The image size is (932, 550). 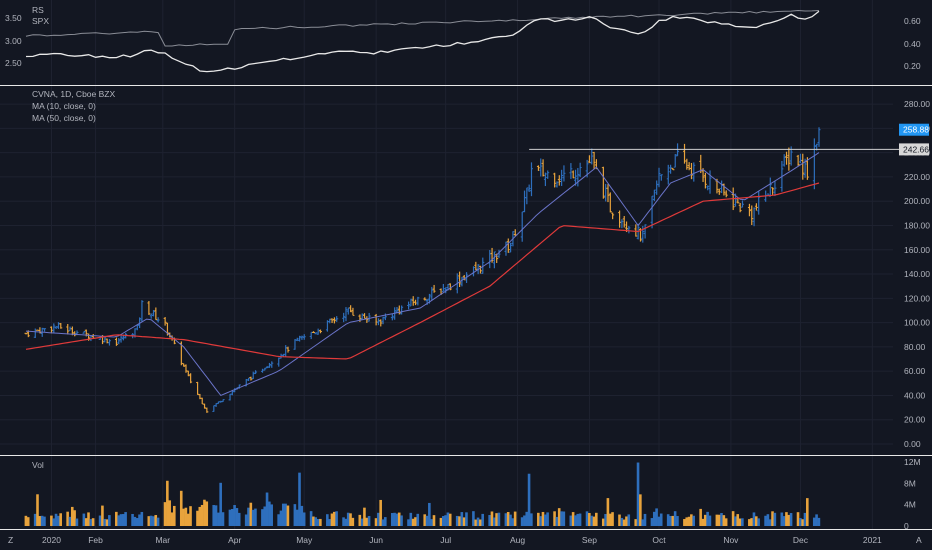 I want to click on price-tick-label: 200.00, so click(x=917, y=201).